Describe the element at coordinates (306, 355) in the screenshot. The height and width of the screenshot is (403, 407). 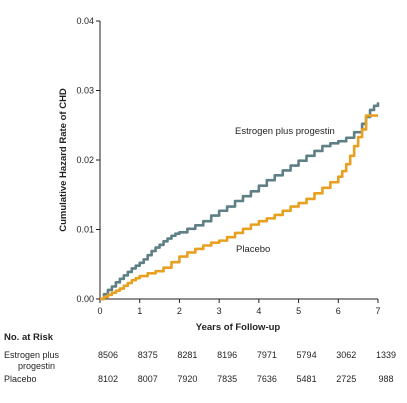
I see `risk-value: 5794` at that location.